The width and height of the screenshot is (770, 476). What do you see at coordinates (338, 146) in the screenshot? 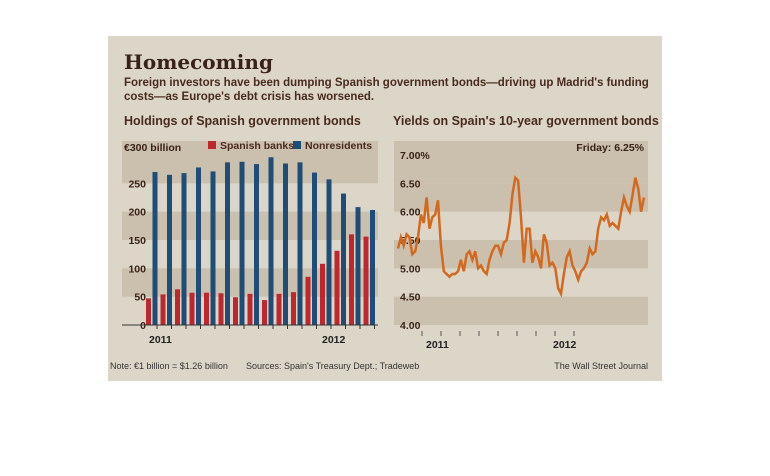
I see `legend-label: Nonresidents` at bounding box center [338, 146].